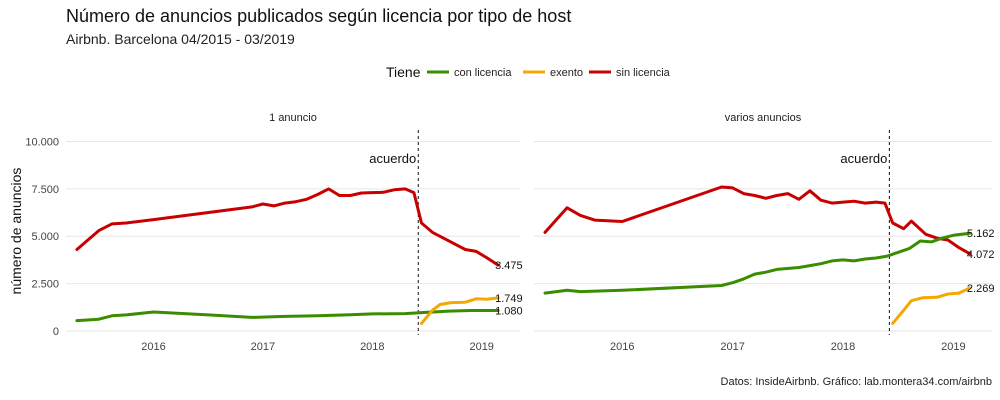  I want to click on data-label: 3.475, so click(509, 266).